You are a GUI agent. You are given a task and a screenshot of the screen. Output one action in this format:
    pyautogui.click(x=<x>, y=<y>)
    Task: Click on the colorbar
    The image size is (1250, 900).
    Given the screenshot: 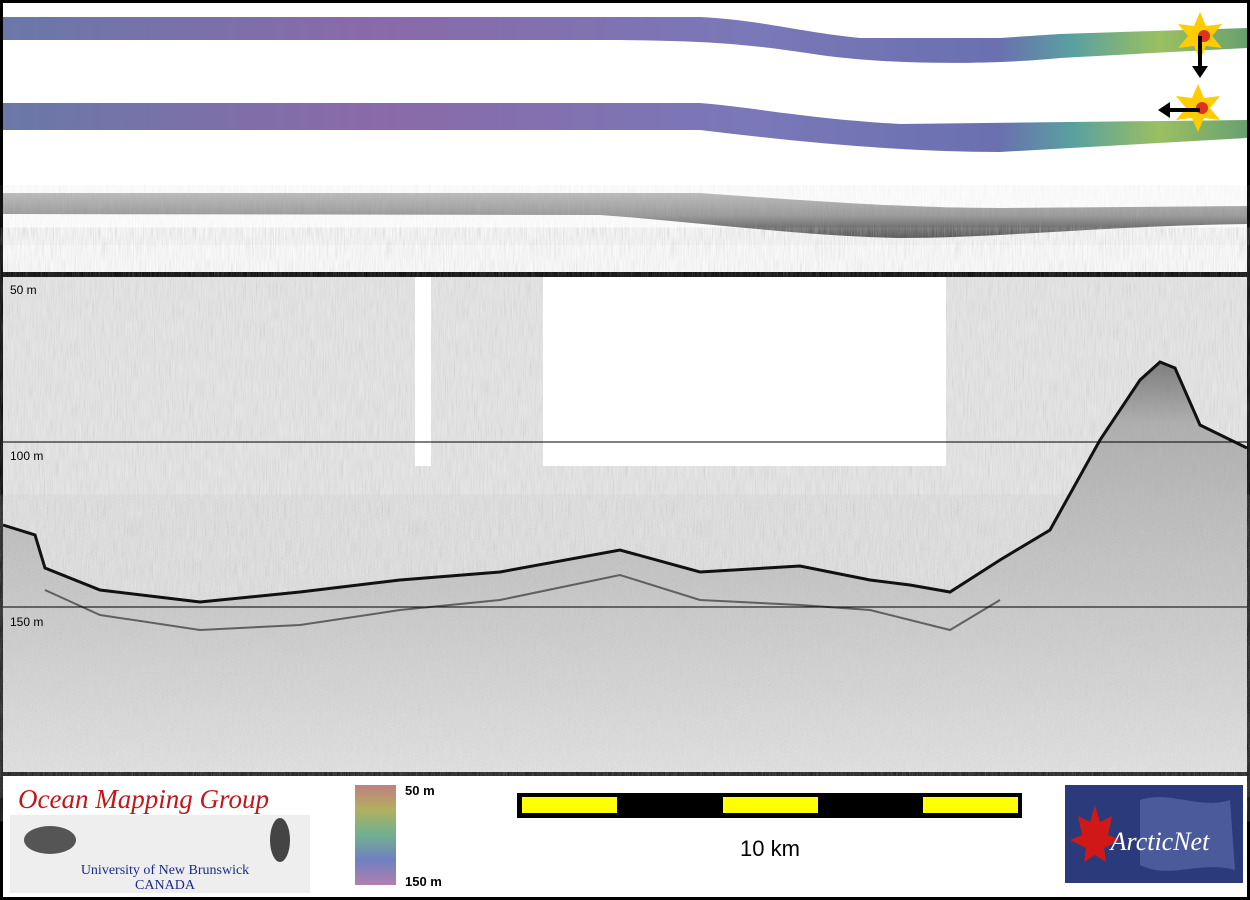 What is the action you would take?
    pyautogui.click(x=375, y=835)
    